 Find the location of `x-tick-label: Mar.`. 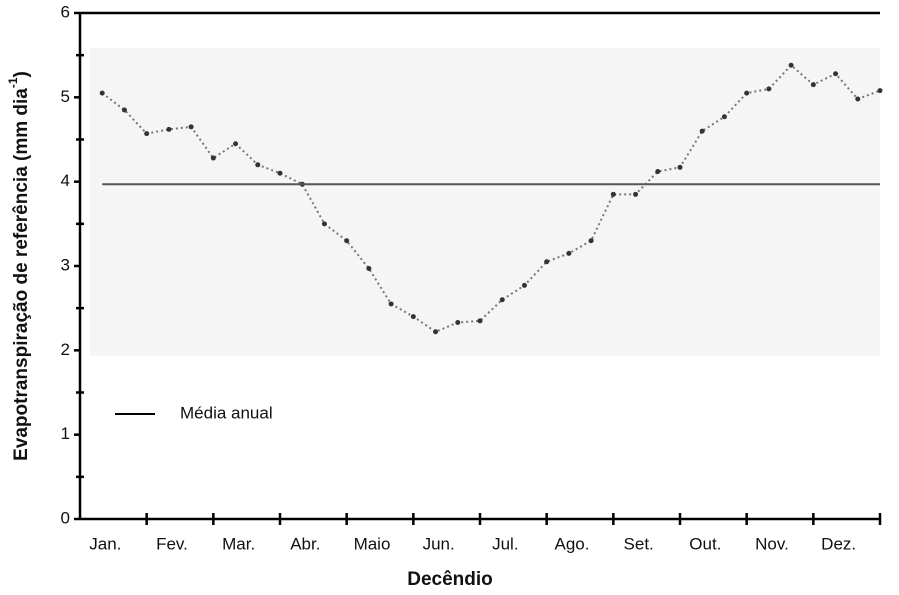

x-tick-label: Mar. is located at coordinates (238, 543).